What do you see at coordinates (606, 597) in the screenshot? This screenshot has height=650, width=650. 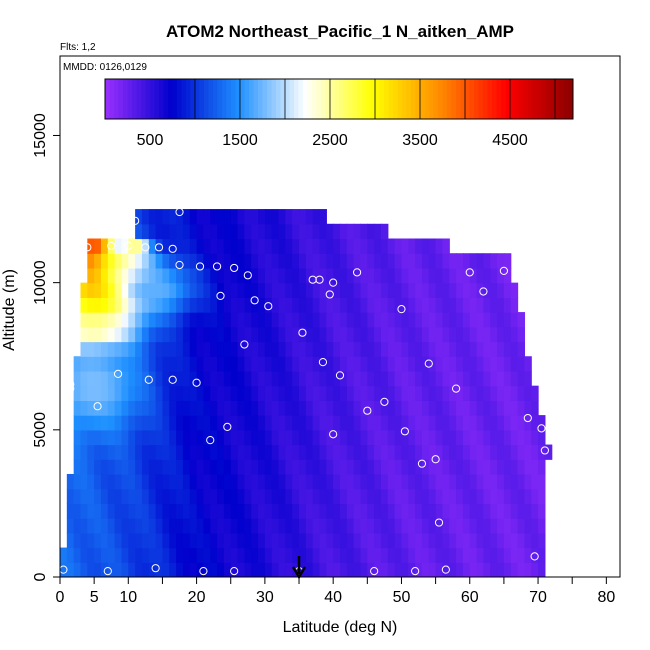 I see `x-tick-label: 80` at bounding box center [606, 597].